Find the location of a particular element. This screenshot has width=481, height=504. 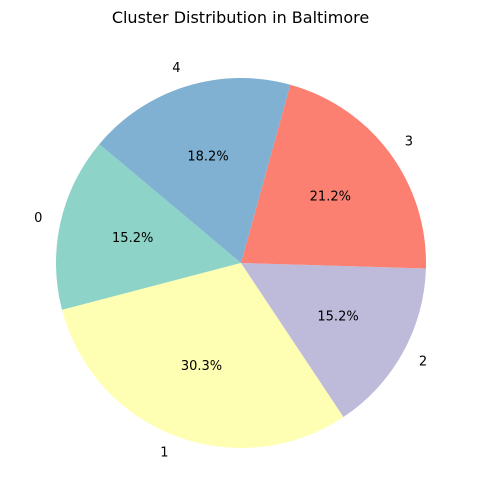

slice-category-label-3: 3 is located at coordinates (409, 142).